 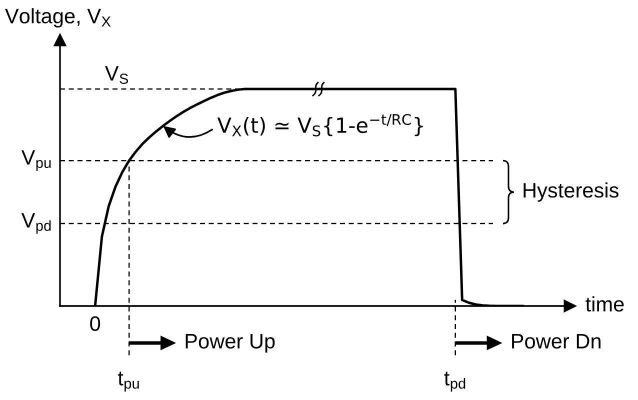 I want to click on text: Power Up, so click(x=230, y=343).